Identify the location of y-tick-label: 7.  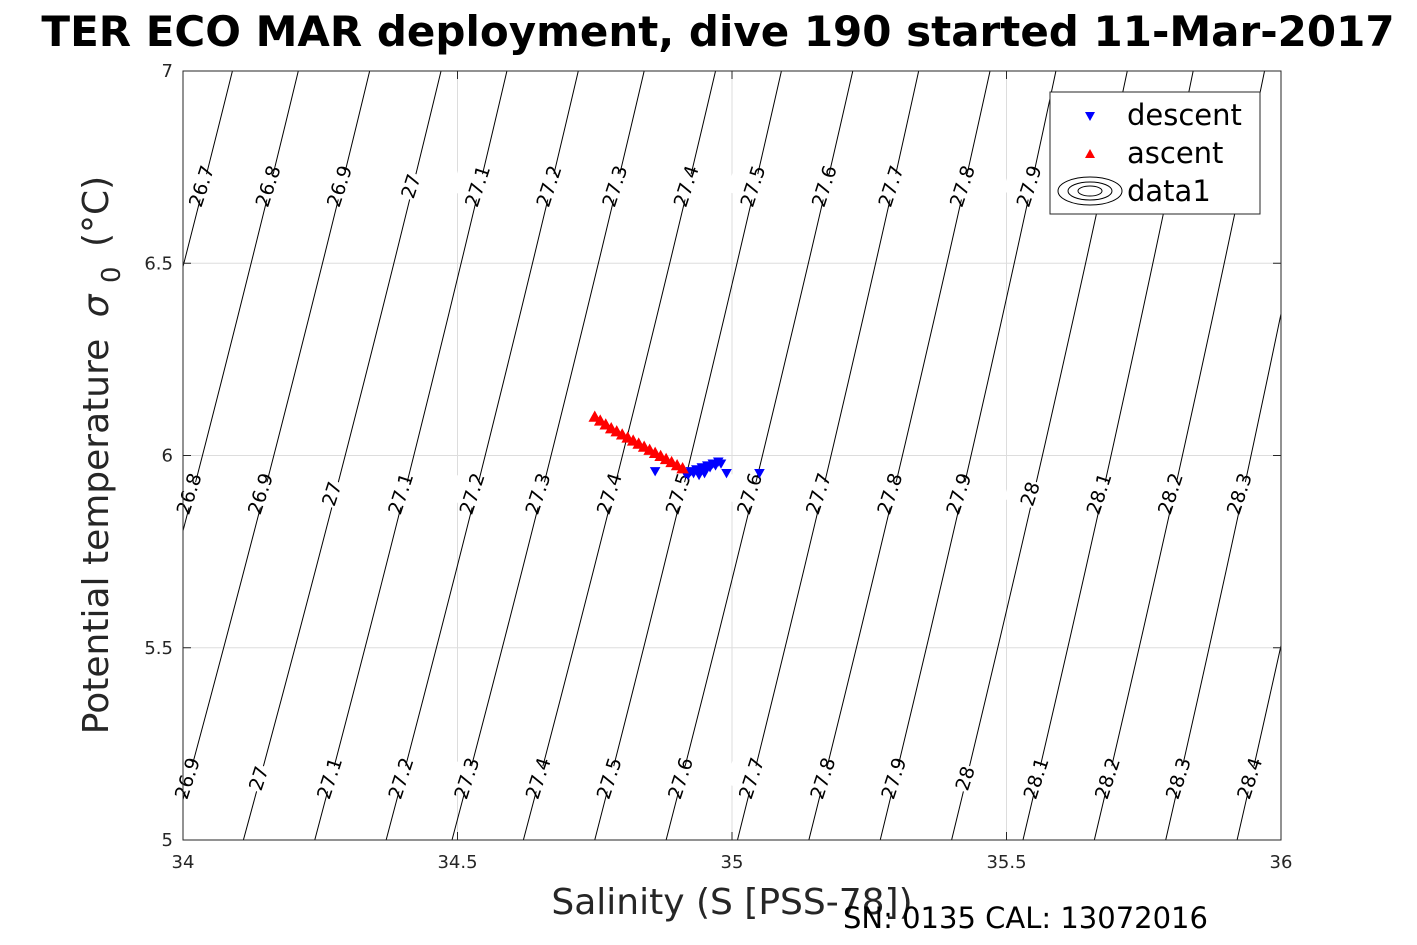
(167, 71).